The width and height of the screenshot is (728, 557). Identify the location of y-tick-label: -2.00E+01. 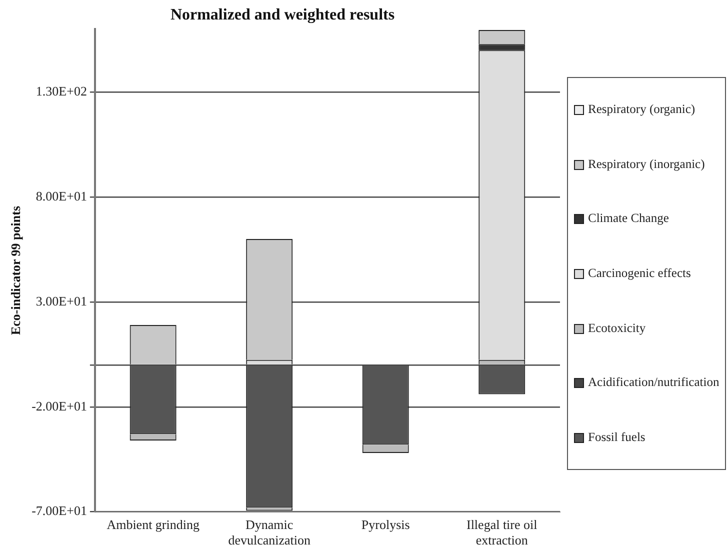
(59, 406).